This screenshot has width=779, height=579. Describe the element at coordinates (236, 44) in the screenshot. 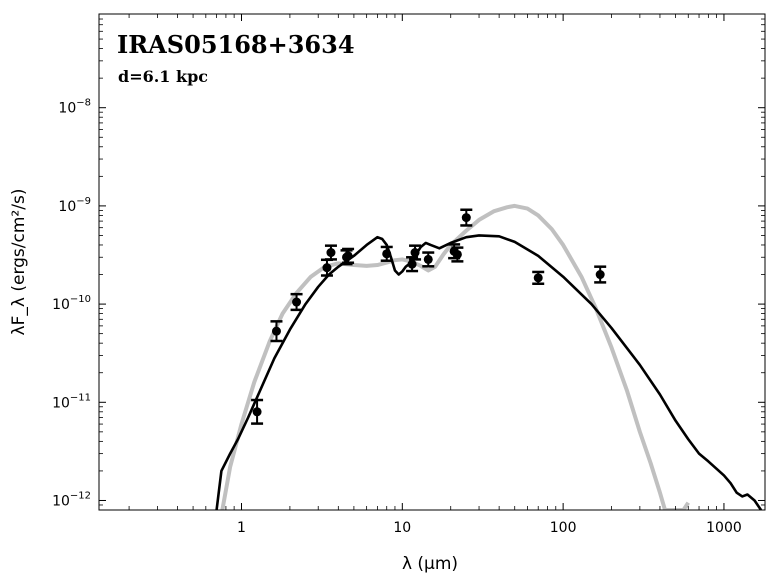

I see `chart-title: IRAS05168+3634` at that location.